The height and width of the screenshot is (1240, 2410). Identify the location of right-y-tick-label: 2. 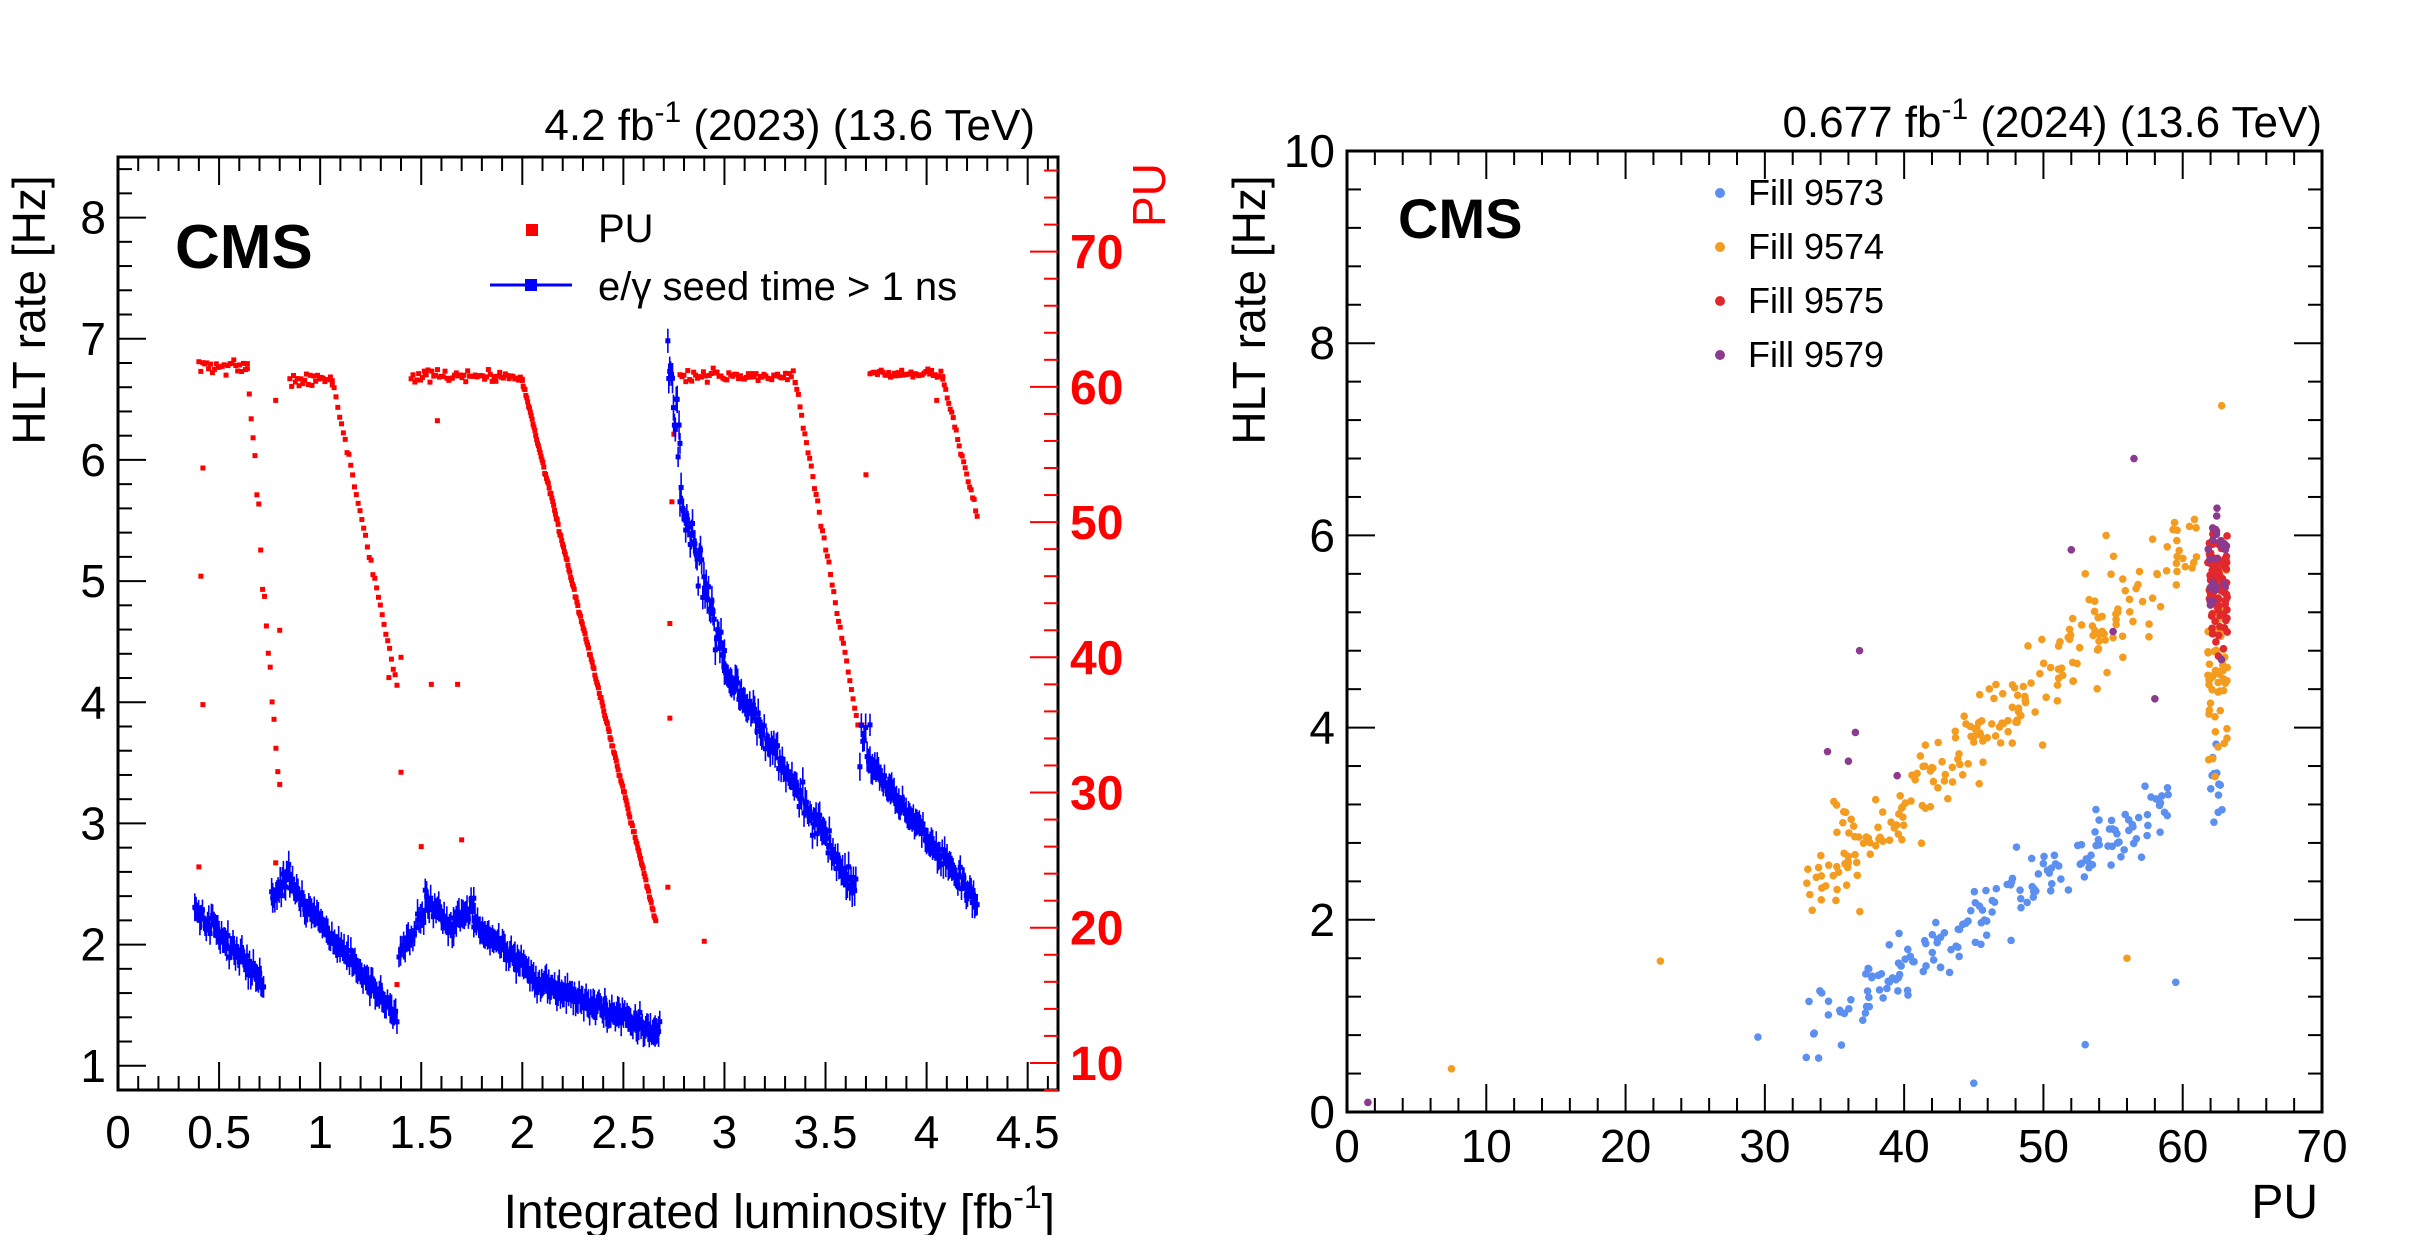
(1322, 920).